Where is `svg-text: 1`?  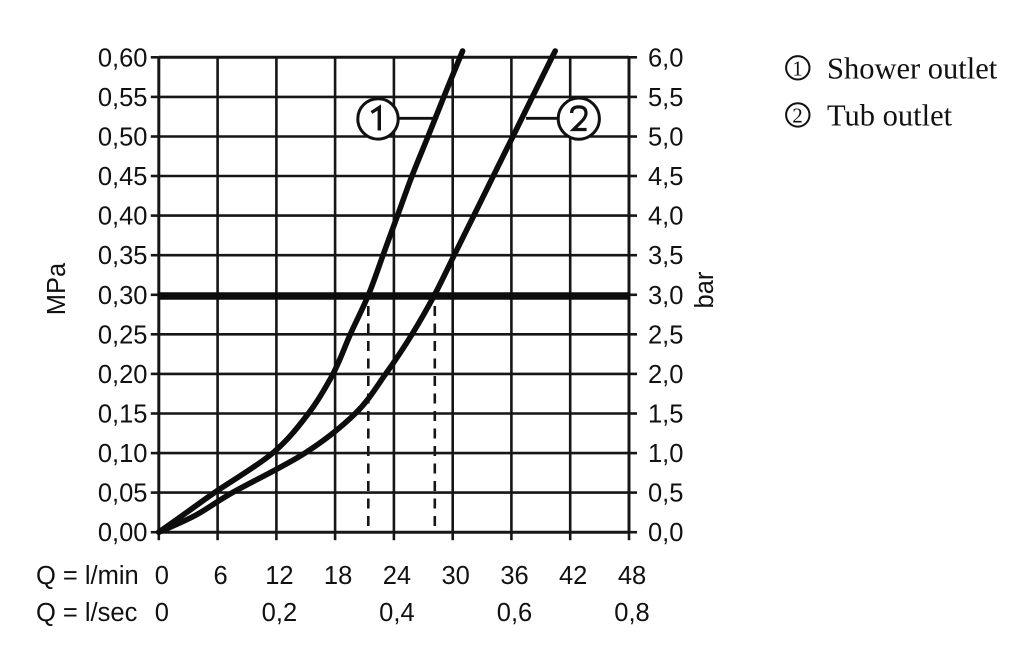 svg-text: 1 is located at coordinates (797, 68).